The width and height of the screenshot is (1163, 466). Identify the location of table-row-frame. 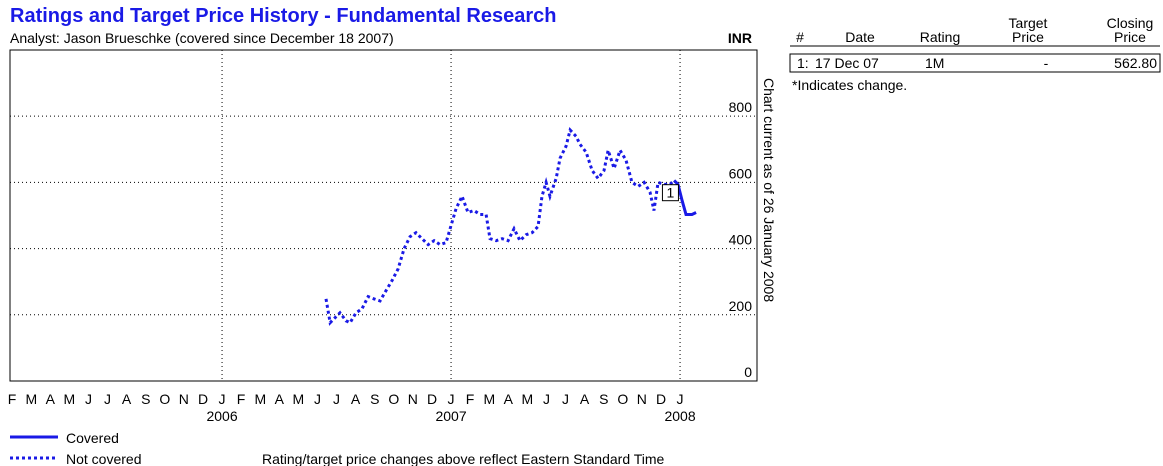
(975, 63).